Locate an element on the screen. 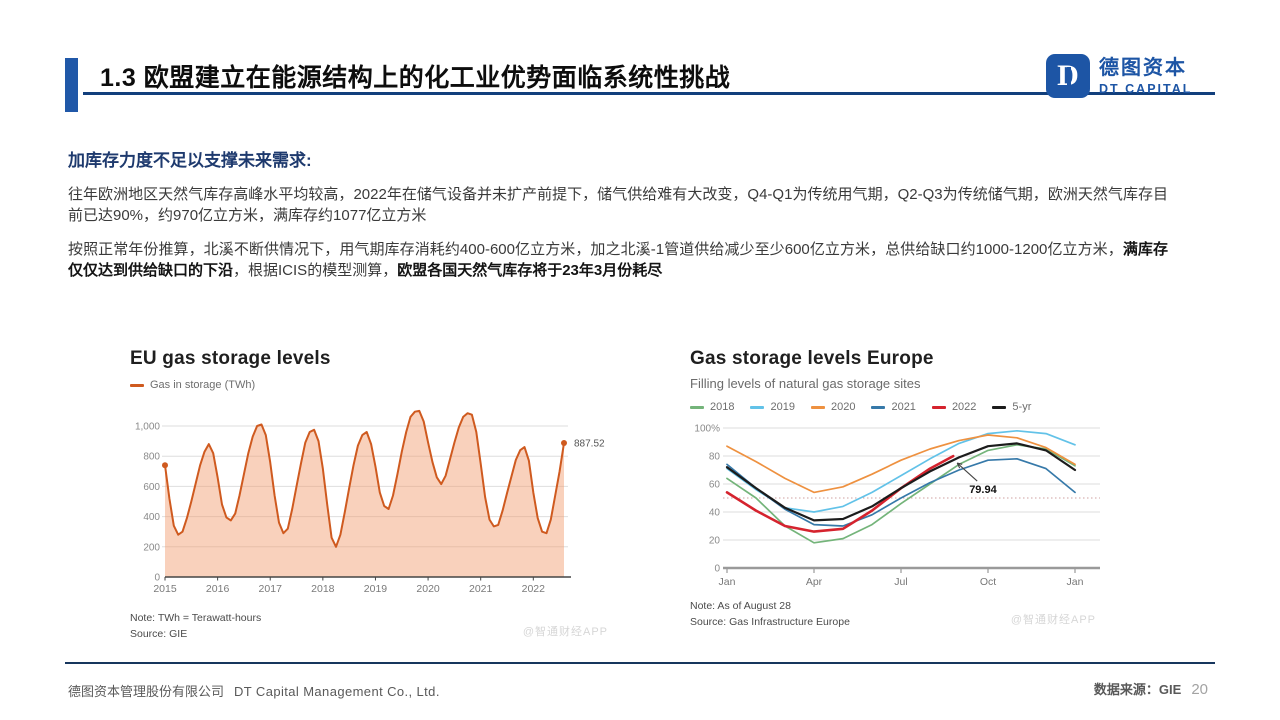 This screenshot has width=1280, height=720. title-accent-bar is located at coordinates (71, 85).